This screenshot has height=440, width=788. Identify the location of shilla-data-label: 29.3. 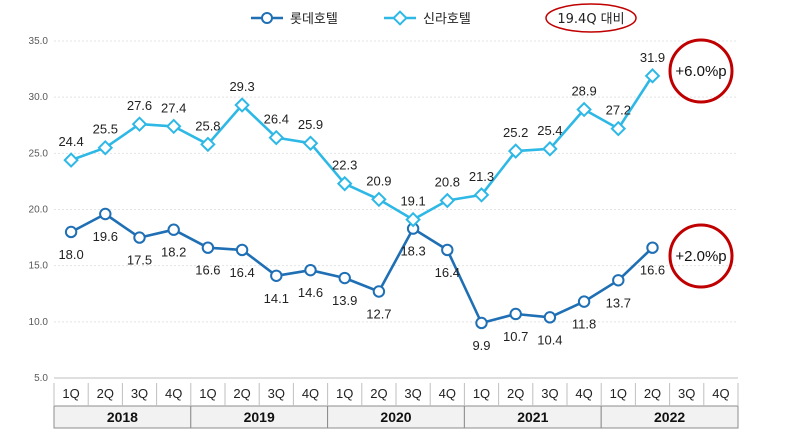
(241, 86).